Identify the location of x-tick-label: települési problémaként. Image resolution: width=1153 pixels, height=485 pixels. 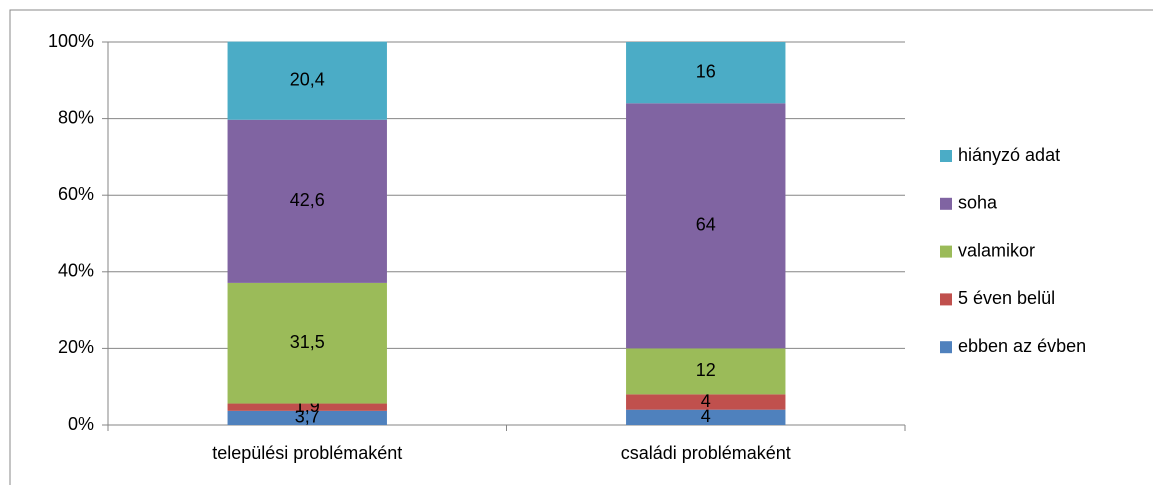
(307, 453).